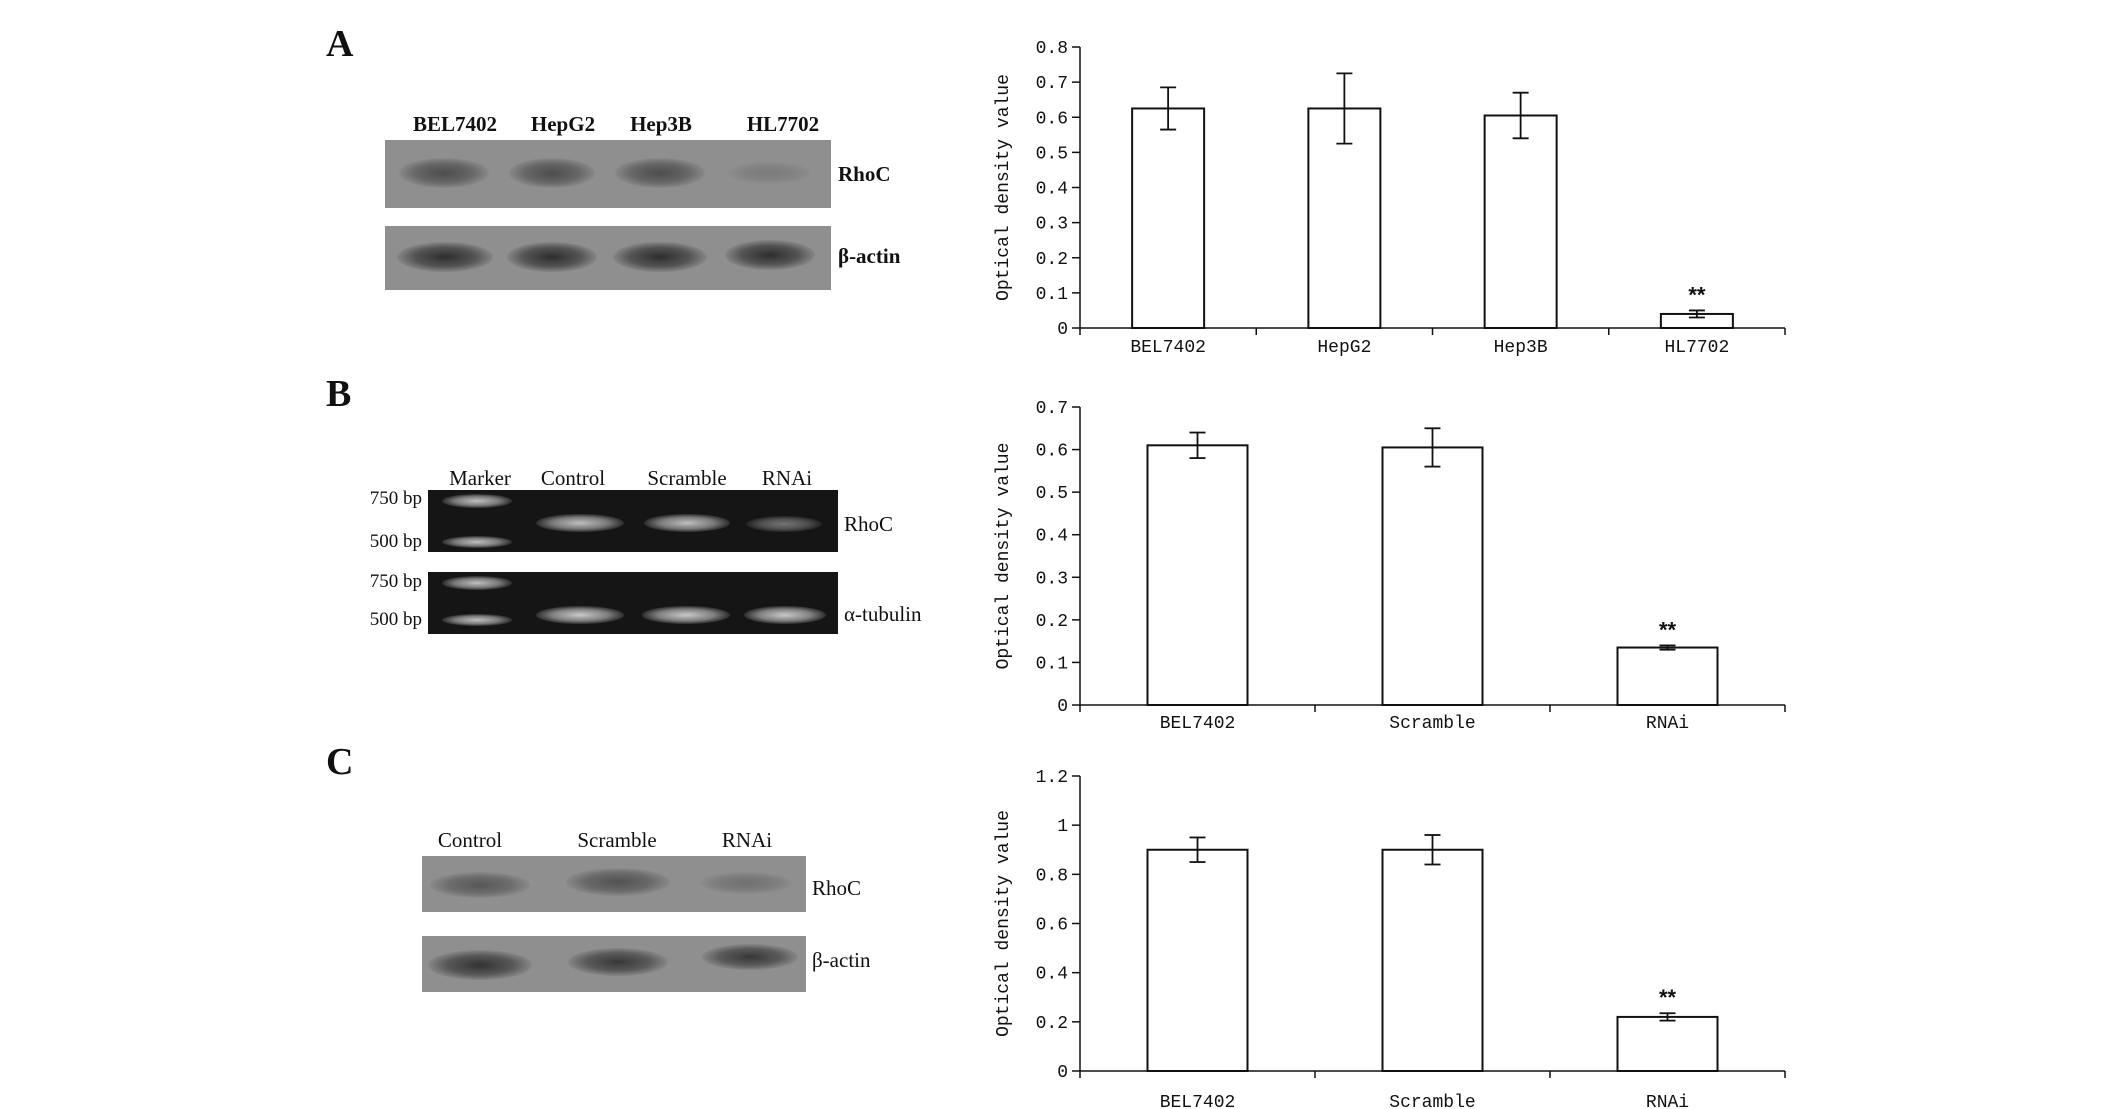 This screenshot has height=1109, width=2126. What do you see at coordinates (1062, 827) in the screenshot?
I see `y-tick-label: 1` at bounding box center [1062, 827].